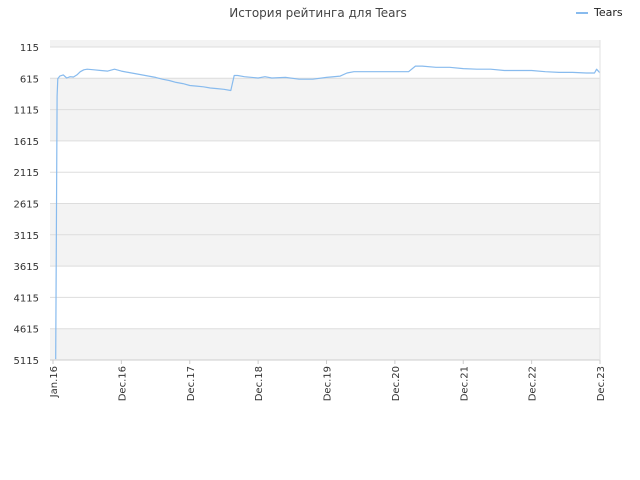  I want to click on x-tick-label: Dec.21, so click(464, 383).